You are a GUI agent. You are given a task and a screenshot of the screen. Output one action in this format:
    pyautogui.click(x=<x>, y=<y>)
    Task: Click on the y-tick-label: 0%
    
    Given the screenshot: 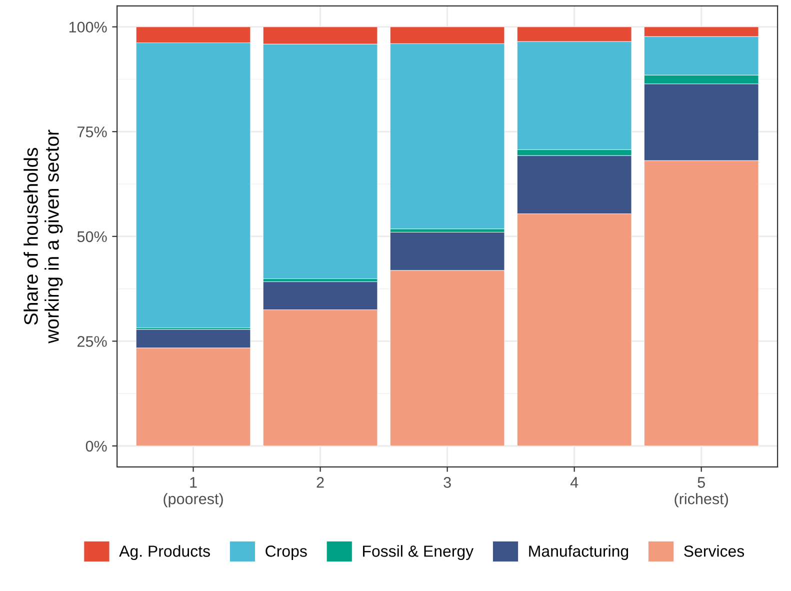 What is the action you would take?
    pyautogui.click(x=96, y=446)
    